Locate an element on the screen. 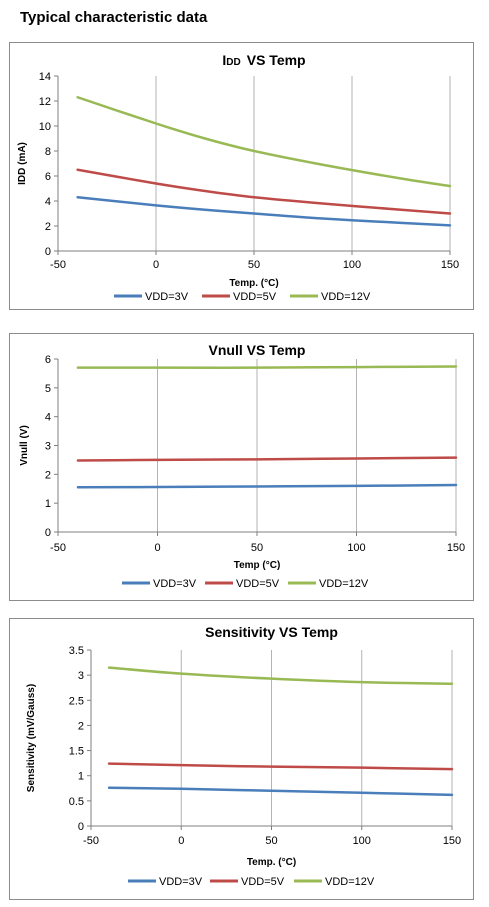  chart-title: Vnull VS Temp is located at coordinates (257, 350).